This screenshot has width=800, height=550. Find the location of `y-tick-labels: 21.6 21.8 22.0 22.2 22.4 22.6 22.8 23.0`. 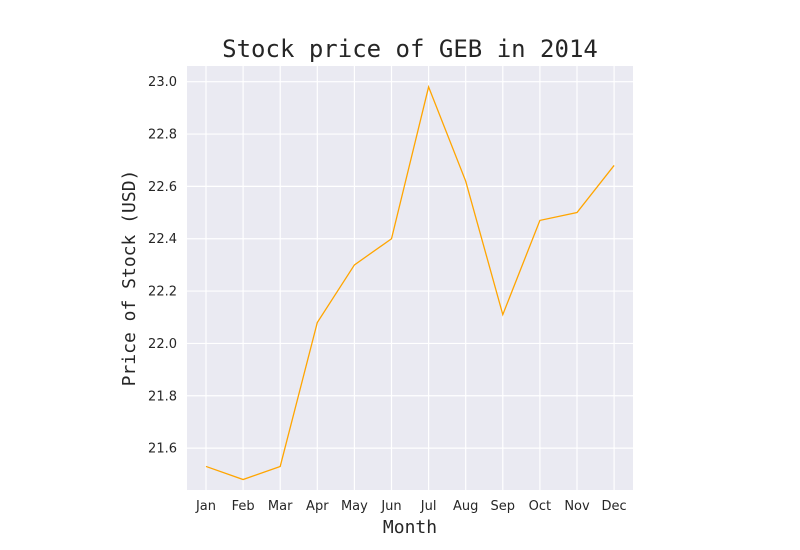

y-tick-labels: 21.6 21.8 22.0 22.2 22.4 22.6 22.8 23.0 is located at coordinates (162, 265).